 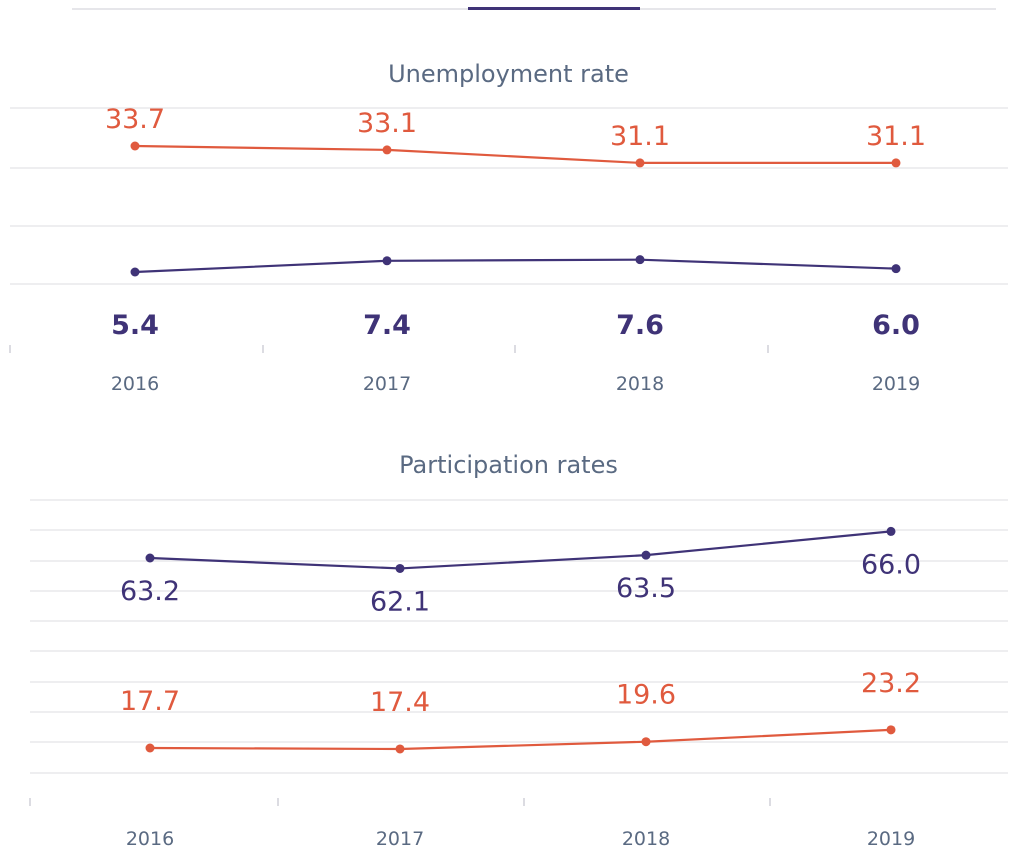 What do you see at coordinates (400, 702) in the screenshot?
I see `chart2-series2-data-label: 17.4` at bounding box center [400, 702].